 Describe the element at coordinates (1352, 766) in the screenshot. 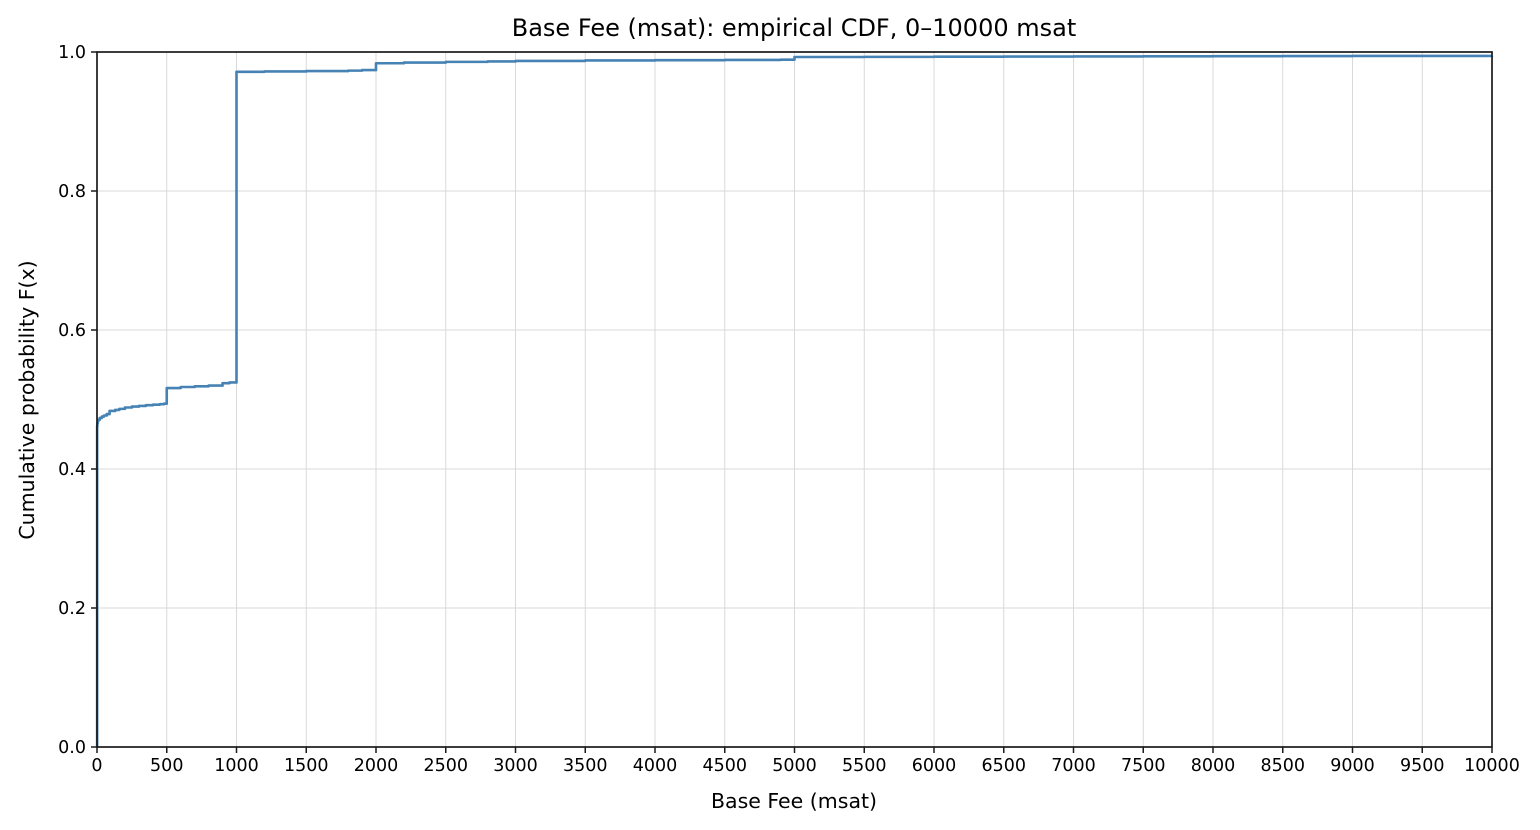

I see `x-tick-label: 9000` at that location.